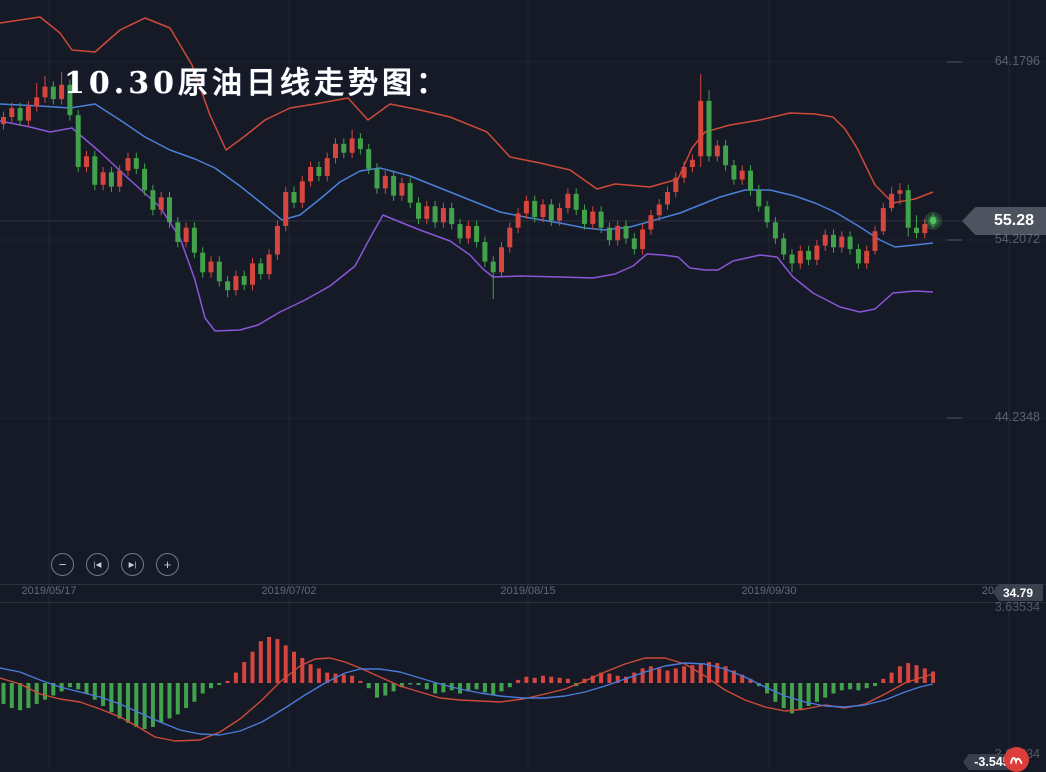 This screenshot has height=772, width=1046. Describe the element at coordinates (257, 83) in the screenshot. I see `page-title: 10.30原油日线走势图：` at that location.